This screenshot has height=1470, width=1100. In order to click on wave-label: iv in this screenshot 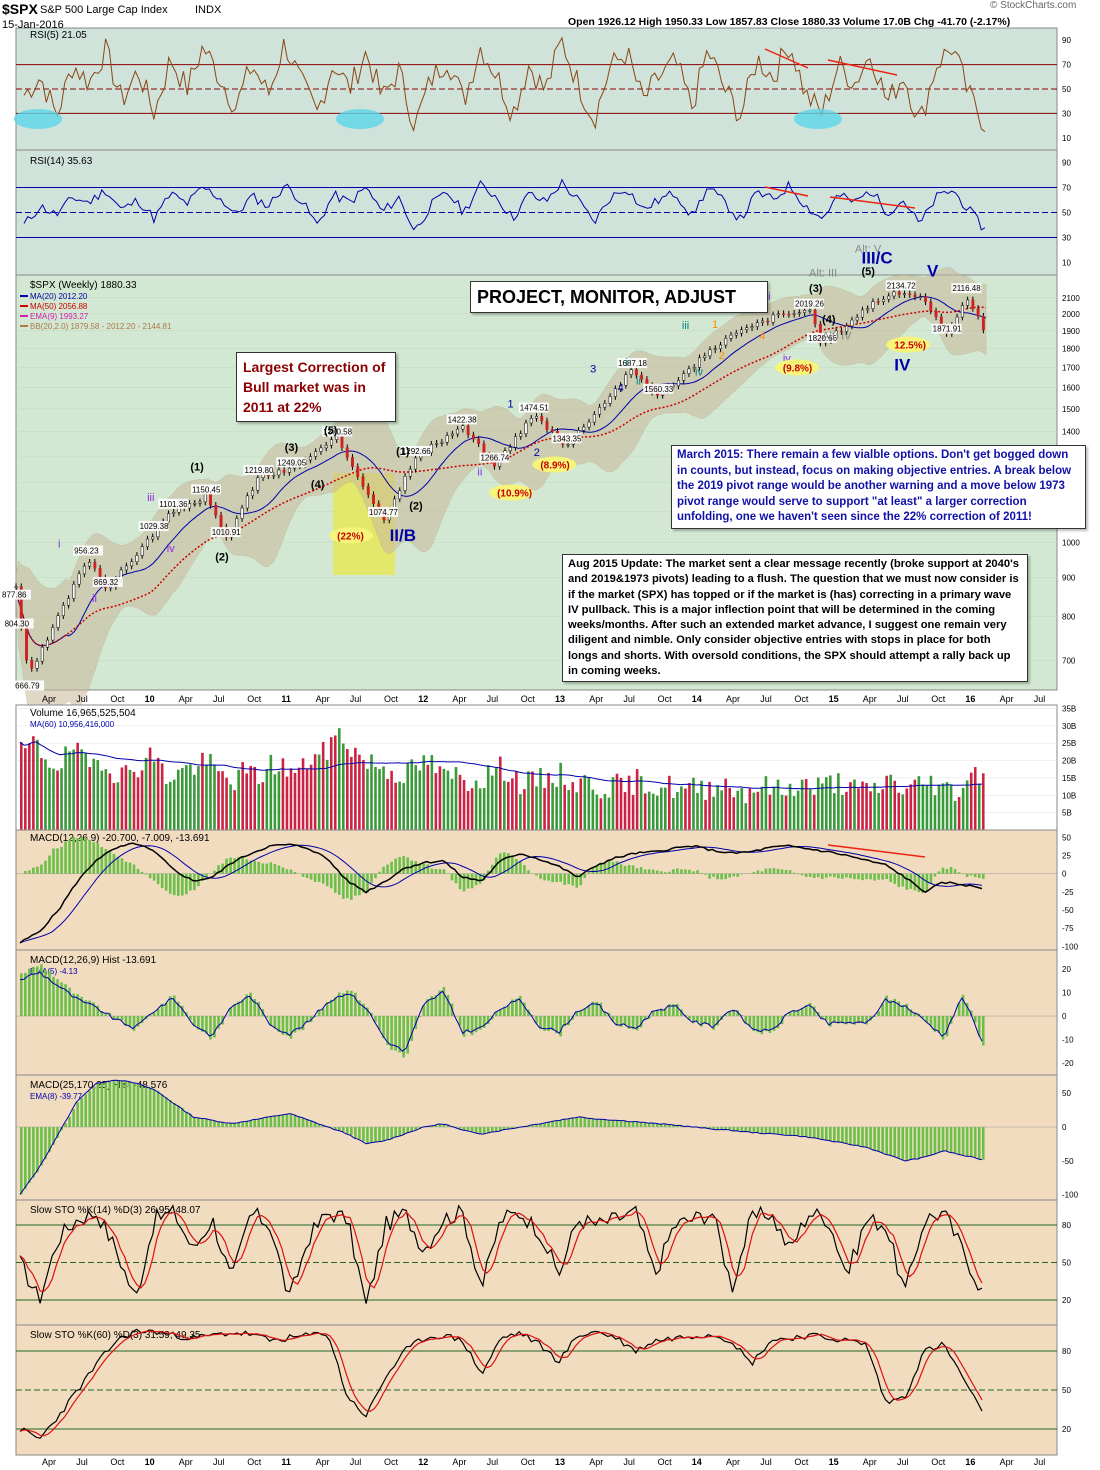, I will do `click(787, 359)`.